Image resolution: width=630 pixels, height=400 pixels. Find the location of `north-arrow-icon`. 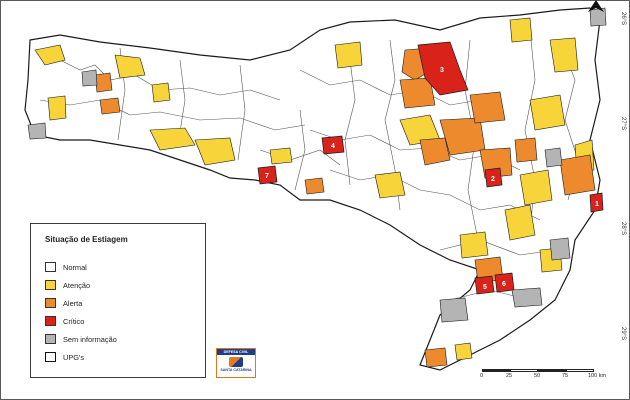

north-arrow-icon is located at coordinates (596, 6).